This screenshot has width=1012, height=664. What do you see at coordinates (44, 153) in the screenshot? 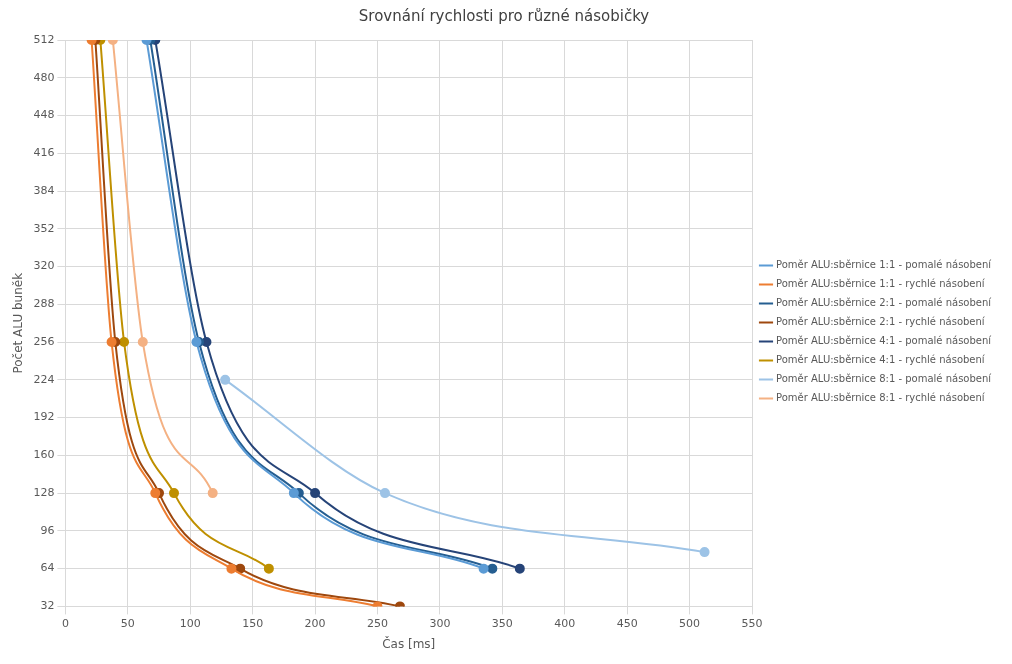
I see `y-tick-label: 416` at bounding box center [44, 153].